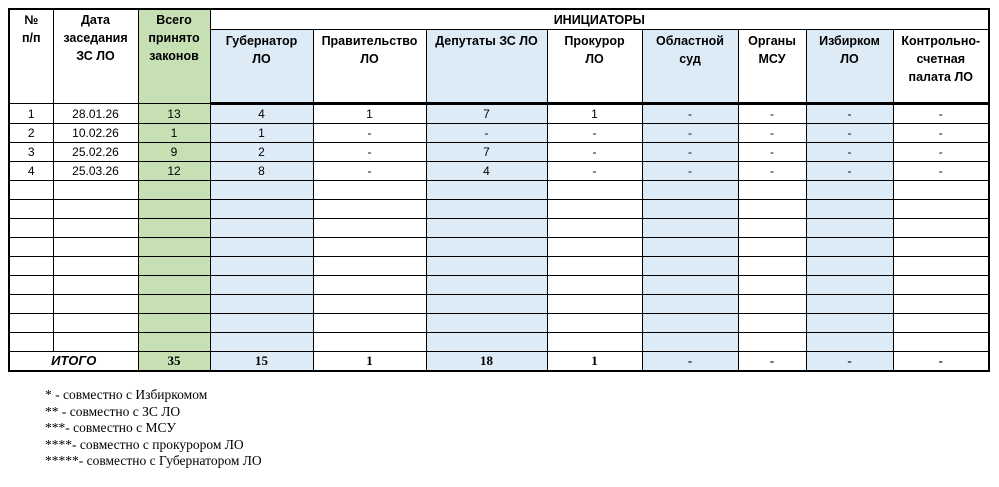  I want to click on header-line: Избирком, so click(849, 41).